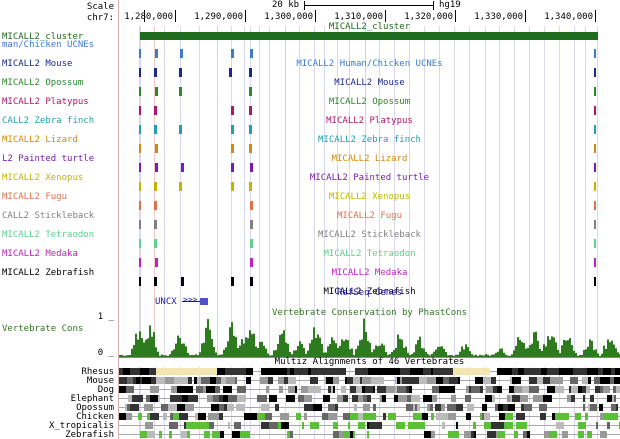 Image resolution: width=620 pixels, height=439 pixels. What do you see at coordinates (43, 329) in the screenshot?
I see `cons-track-label: Vertebrate Cons` at bounding box center [43, 329].